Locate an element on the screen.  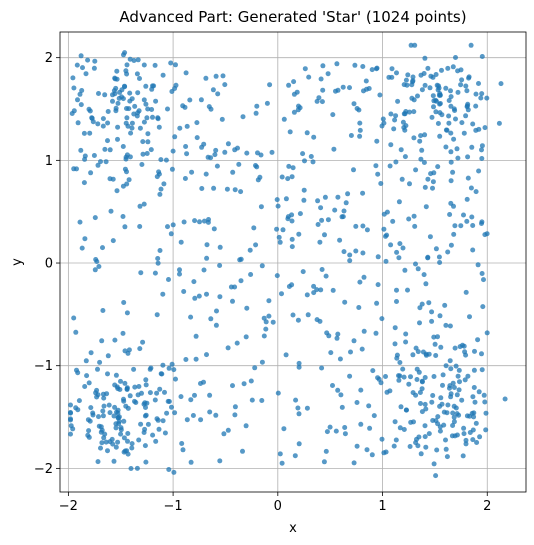
x-tick-label: 2 is located at coordinates (487, 506).